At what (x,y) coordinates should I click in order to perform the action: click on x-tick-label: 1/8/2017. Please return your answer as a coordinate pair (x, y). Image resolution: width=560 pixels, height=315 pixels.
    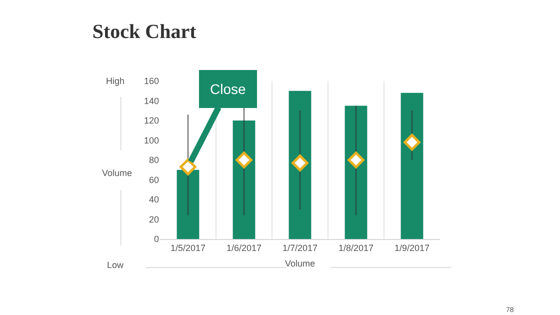
    Looking at the image, I should click on (356, 247).